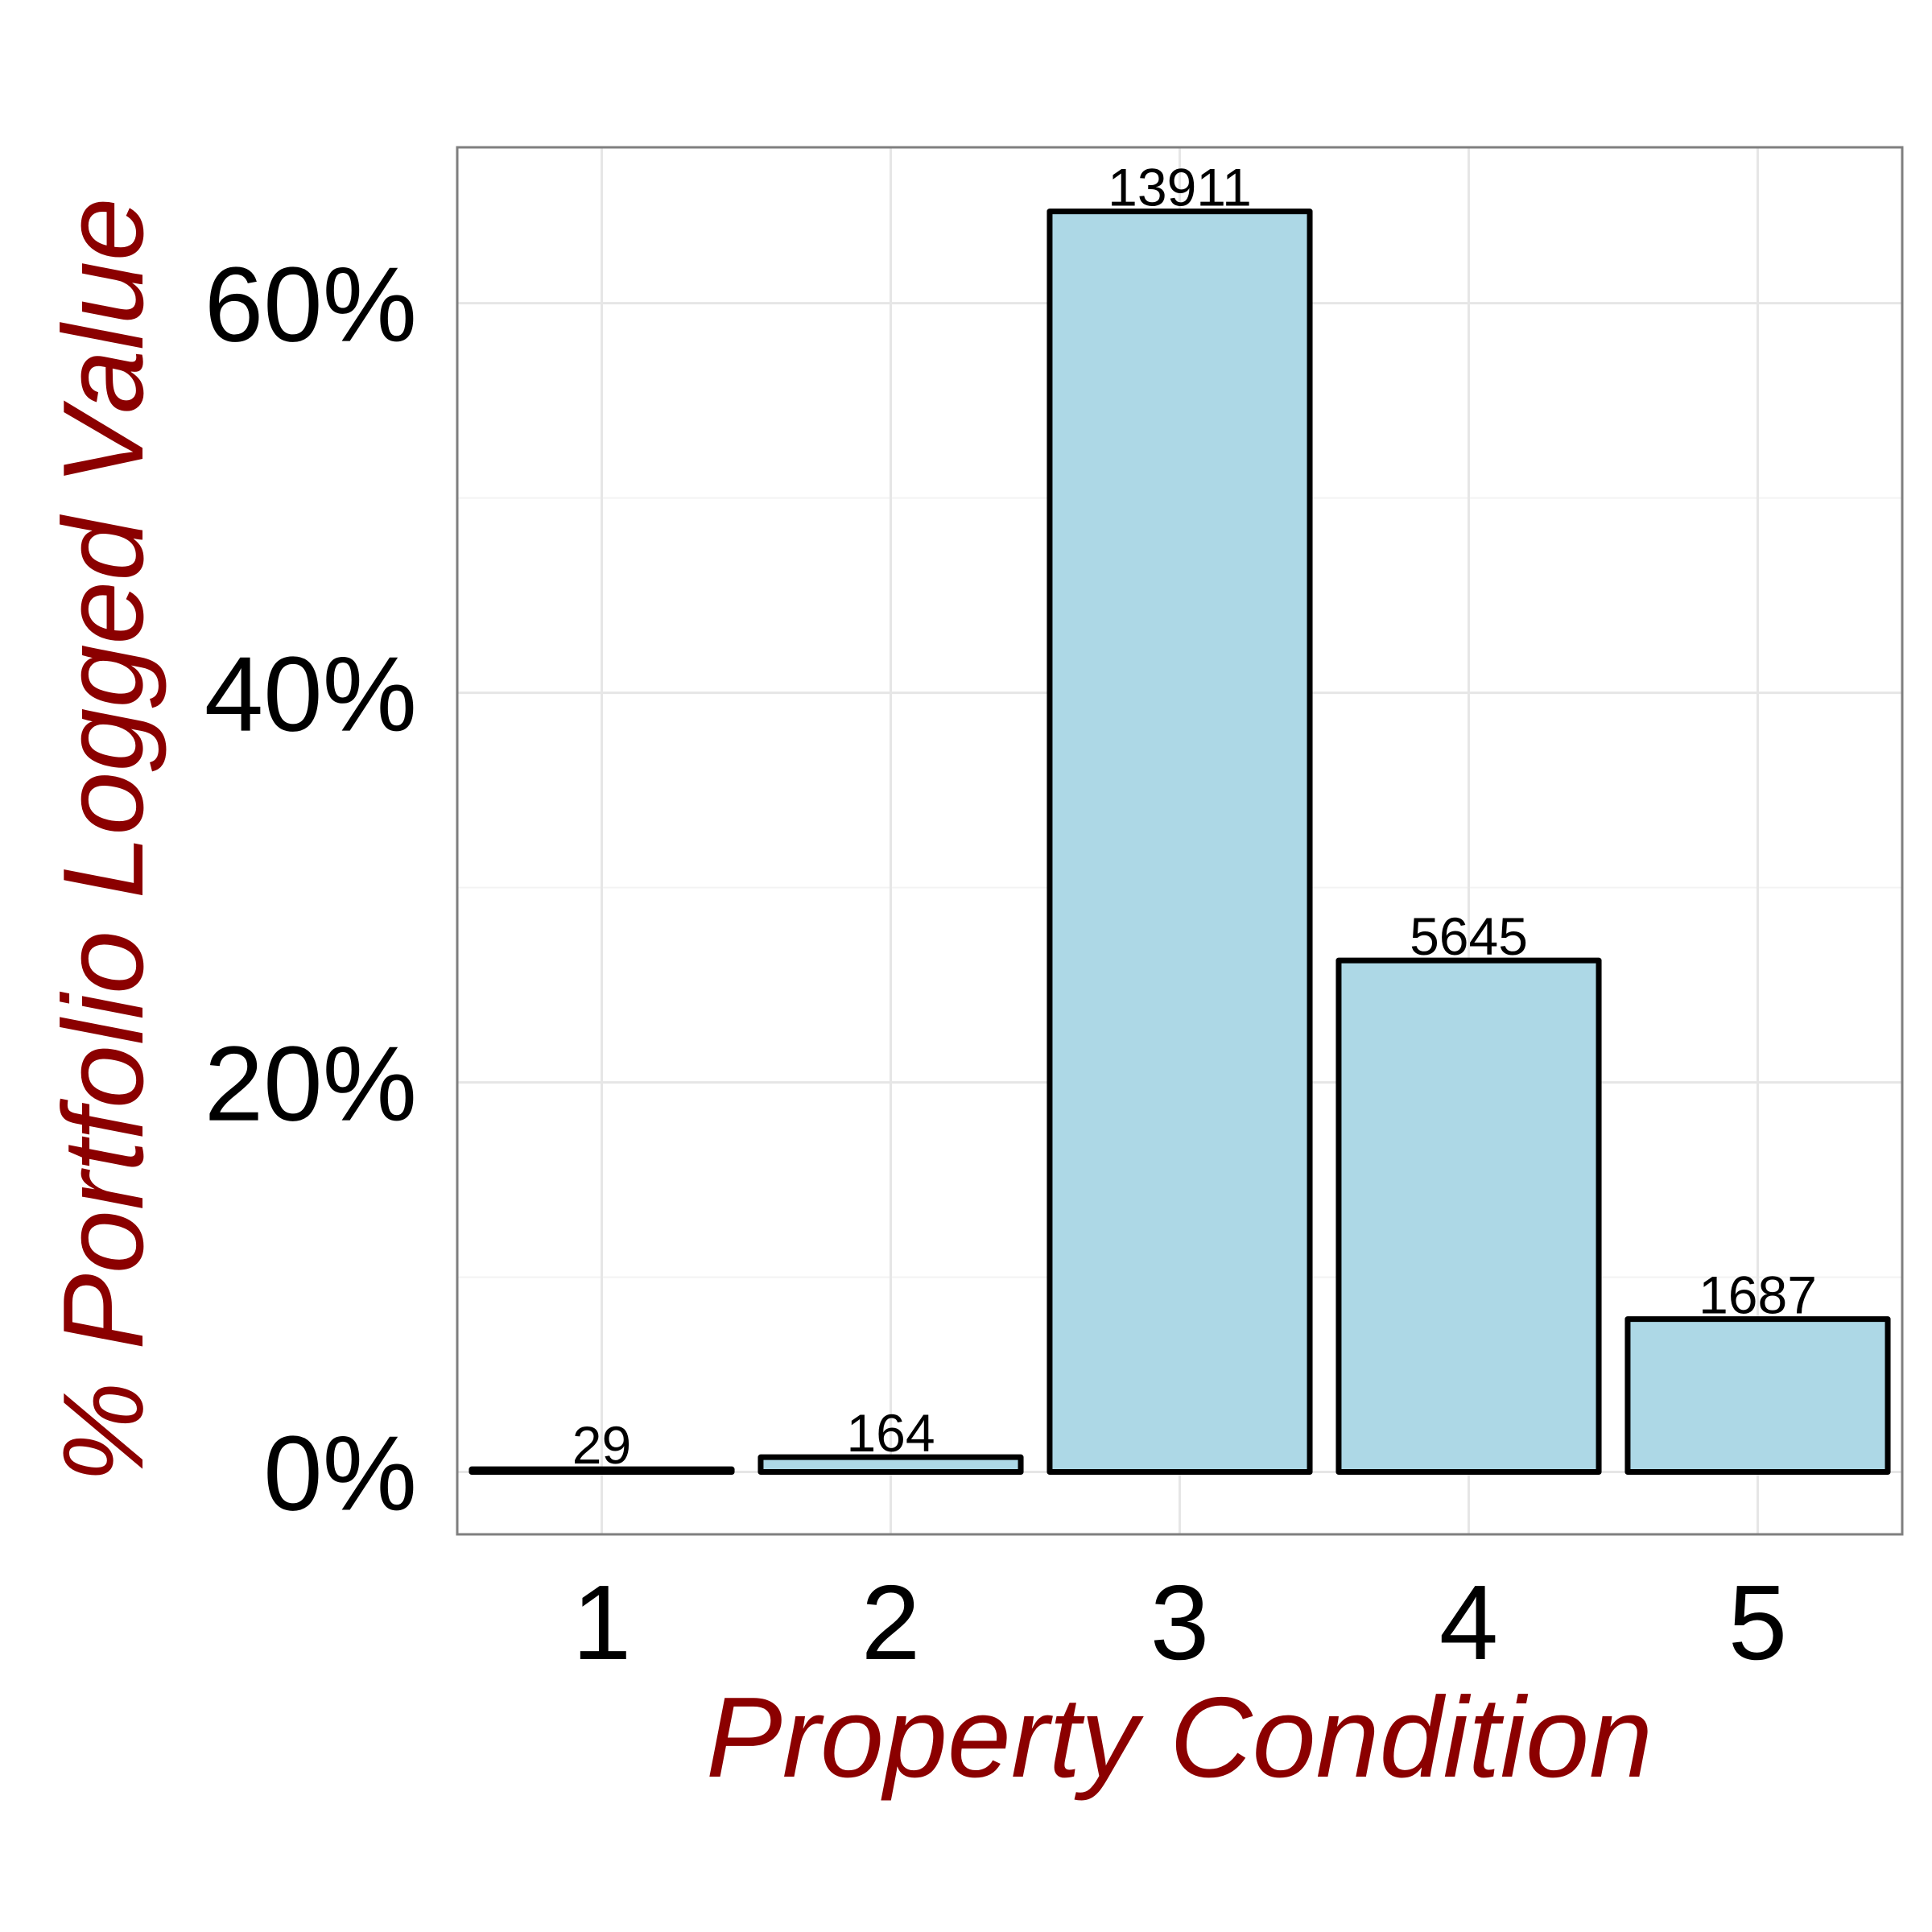 The image size is (1932, 1932). I want to click on y-axis-title: % Portfolio Logged Value, so click(103, 840).